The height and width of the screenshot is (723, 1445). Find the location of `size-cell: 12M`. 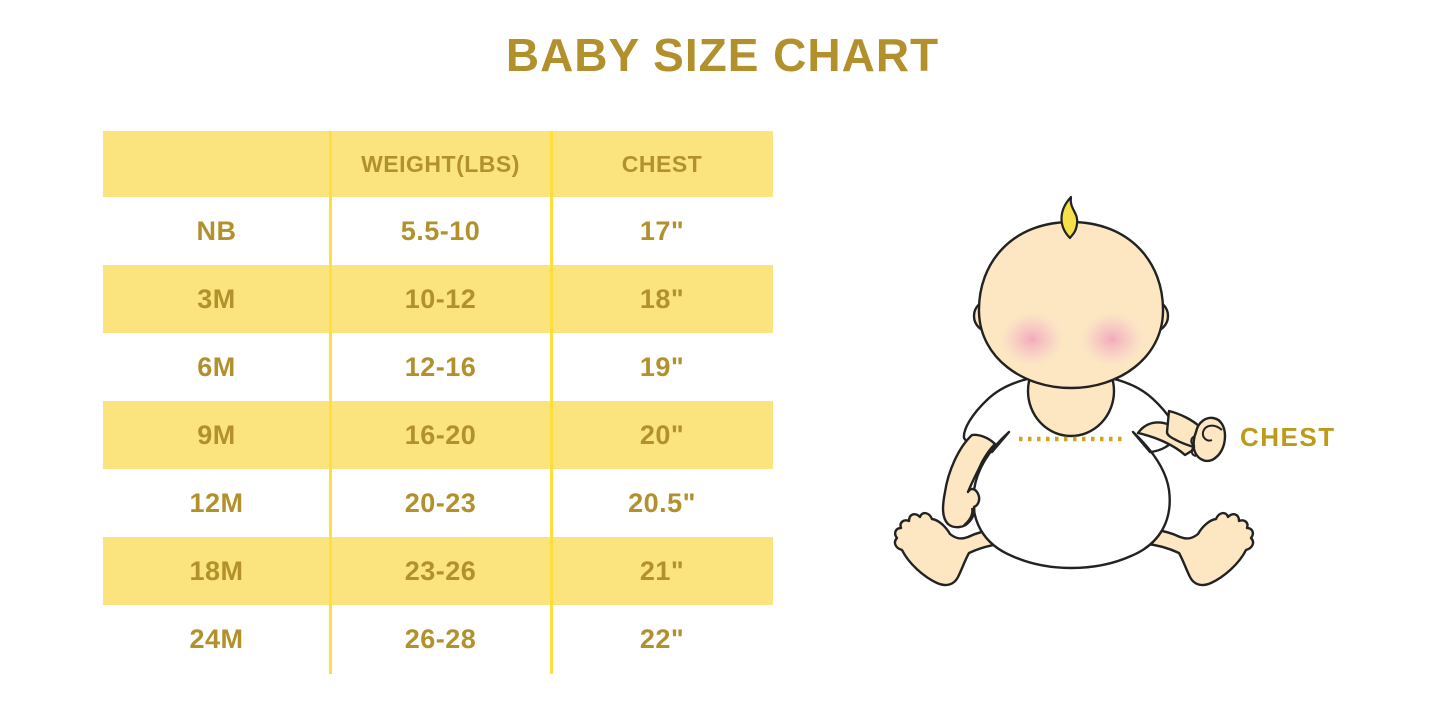

size-cell: 12M is located at coordinates (216, 503).